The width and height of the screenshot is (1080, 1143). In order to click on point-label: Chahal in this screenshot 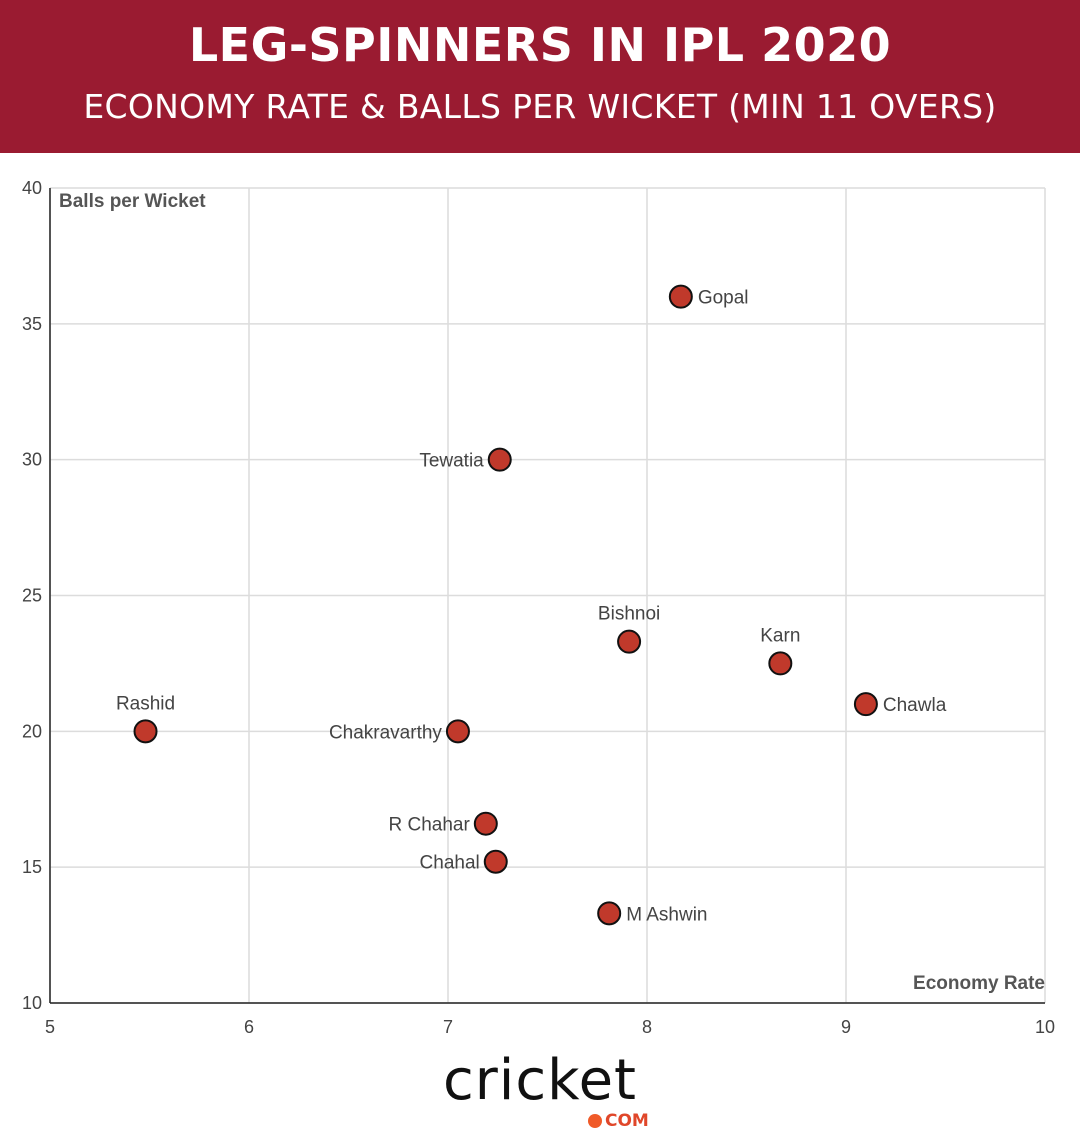, I will do `click(450, 863)`.